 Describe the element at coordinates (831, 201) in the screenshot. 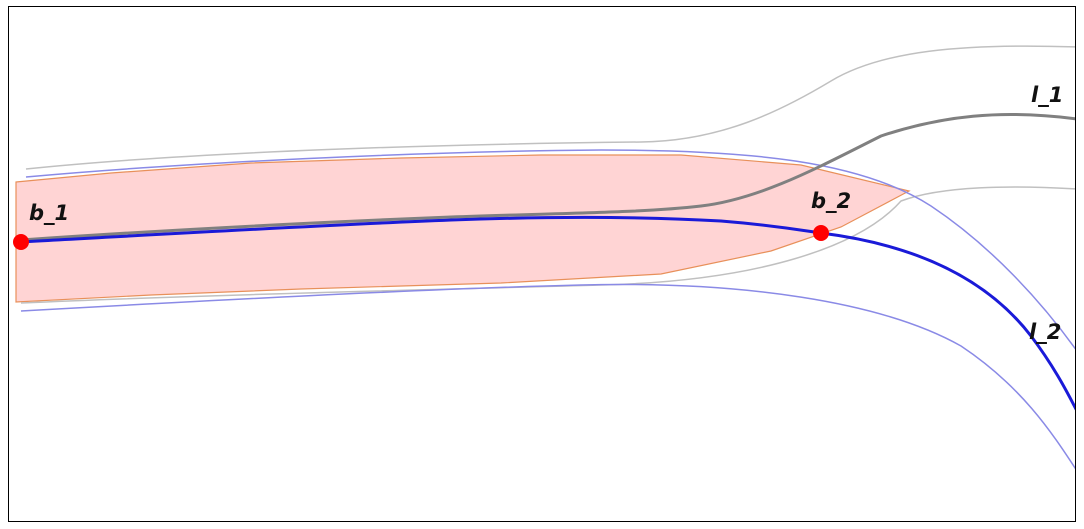

I see `label-b2: b_2` at that location.